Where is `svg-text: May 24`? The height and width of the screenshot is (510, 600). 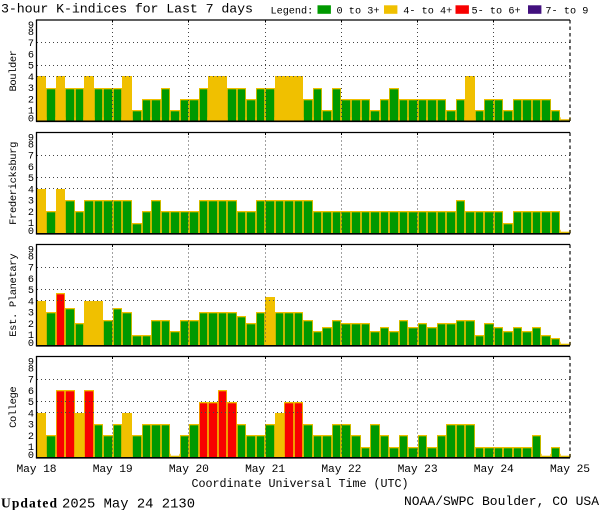
svg-text: May 24 is located at coordinates (494, 470).